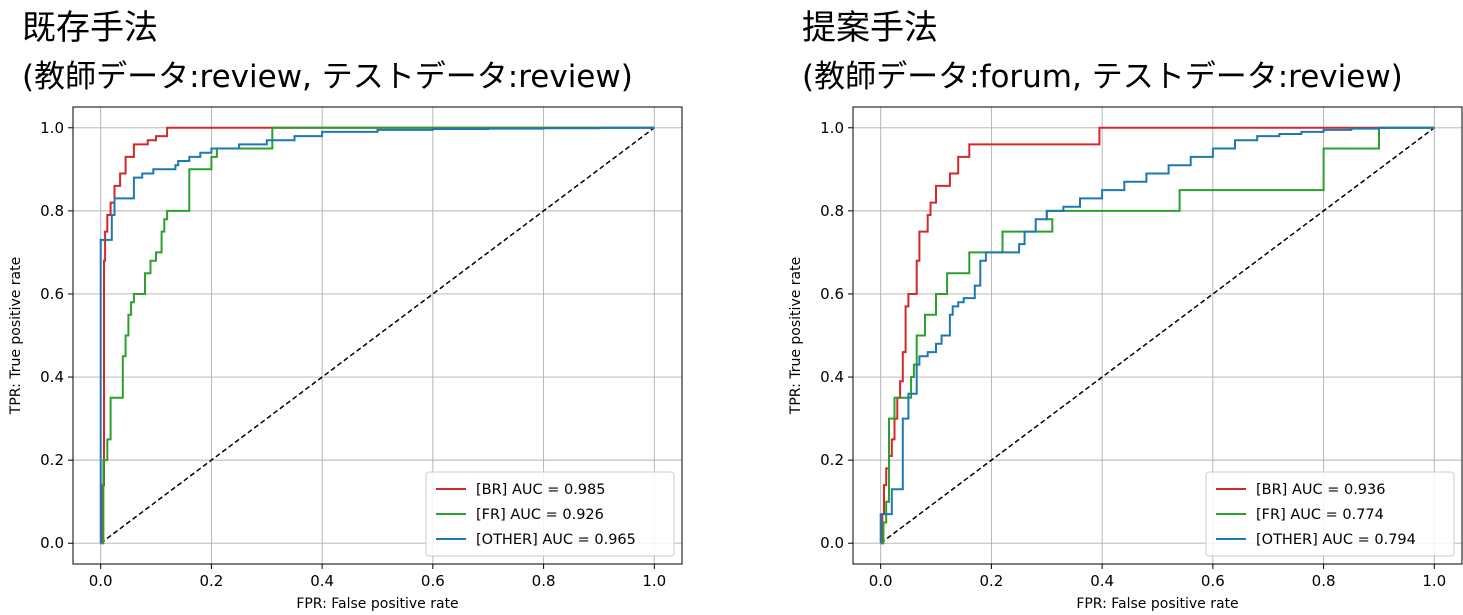 The width and height of the screenshot is (1463, 615). Describe the element at coordinates (540, 515) in the screenshot. I see `legend-label: [FR] AUC = 0.926` at that location.